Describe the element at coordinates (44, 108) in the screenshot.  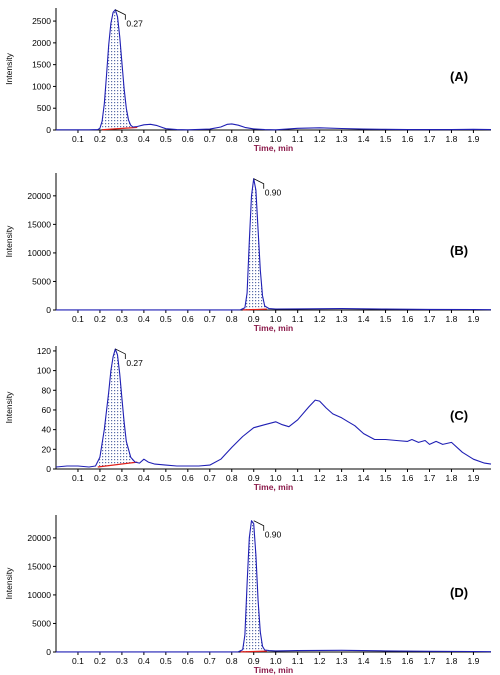
I see `y-tick-label: 500` at that location.